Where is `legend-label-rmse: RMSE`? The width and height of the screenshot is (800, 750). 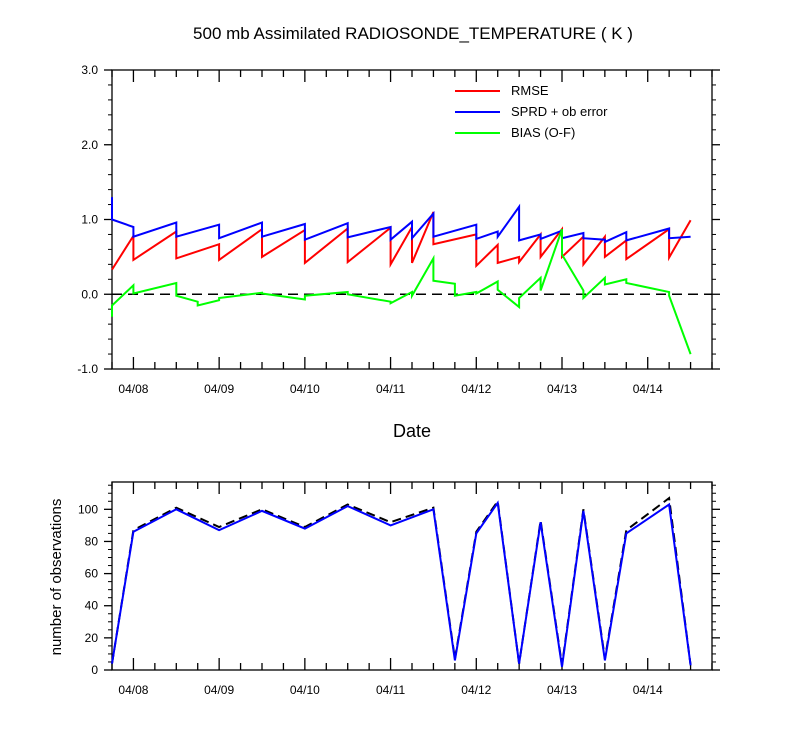
legend-label-rmse: RMSE is located at coordinates (530, 90).